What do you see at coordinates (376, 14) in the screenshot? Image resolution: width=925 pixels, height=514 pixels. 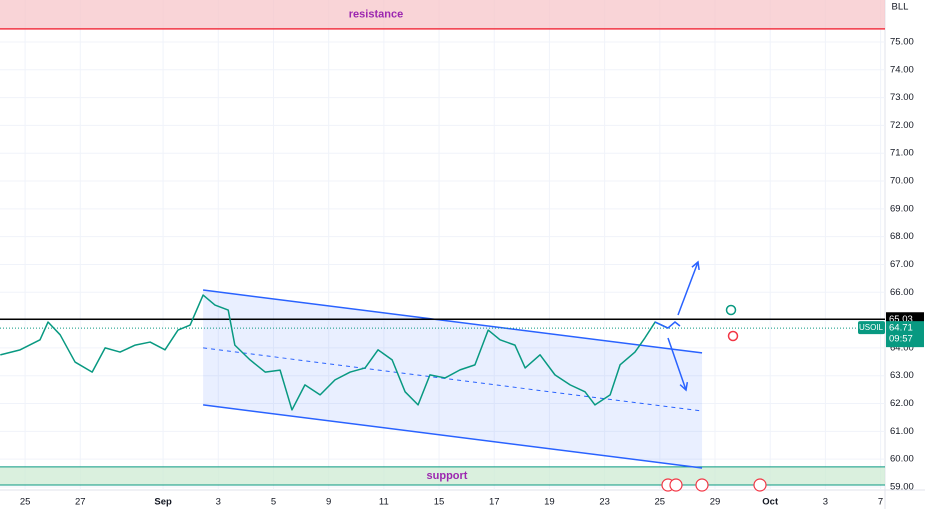 I see `resistance-label: resistance` at bounding box center [376, 14].